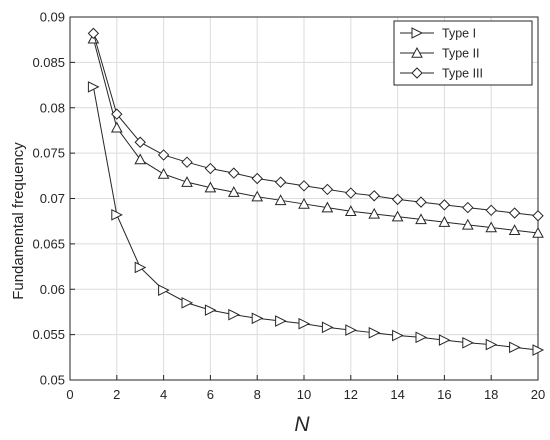 This screenshot has height=440, width=550. Describe the element at coordinates (302, 424) in the screenshot. I see `x-axis-label: N` at that location.